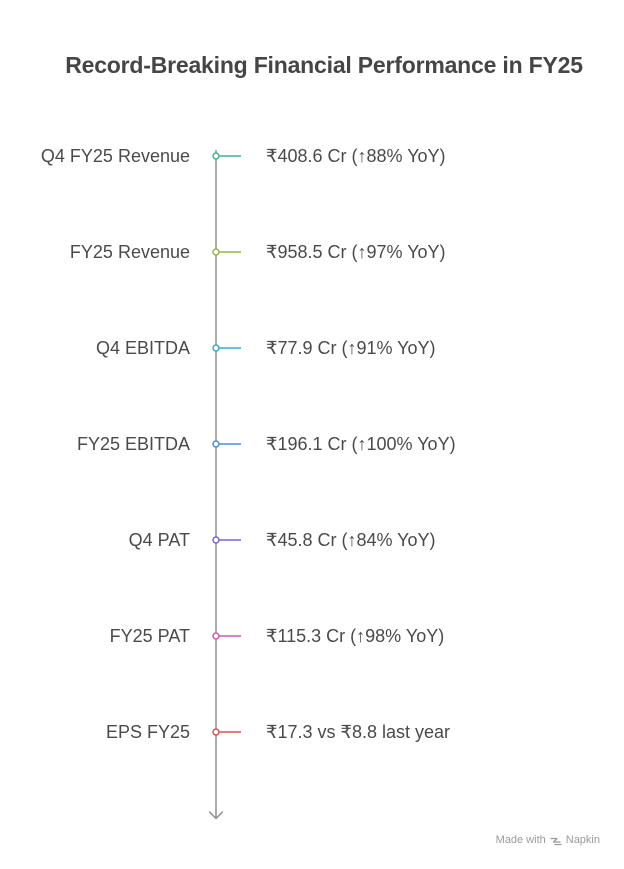  Describe the element at coordinates (520, 840) in the screenshot. I see `made-with-text: Made with` at that location.